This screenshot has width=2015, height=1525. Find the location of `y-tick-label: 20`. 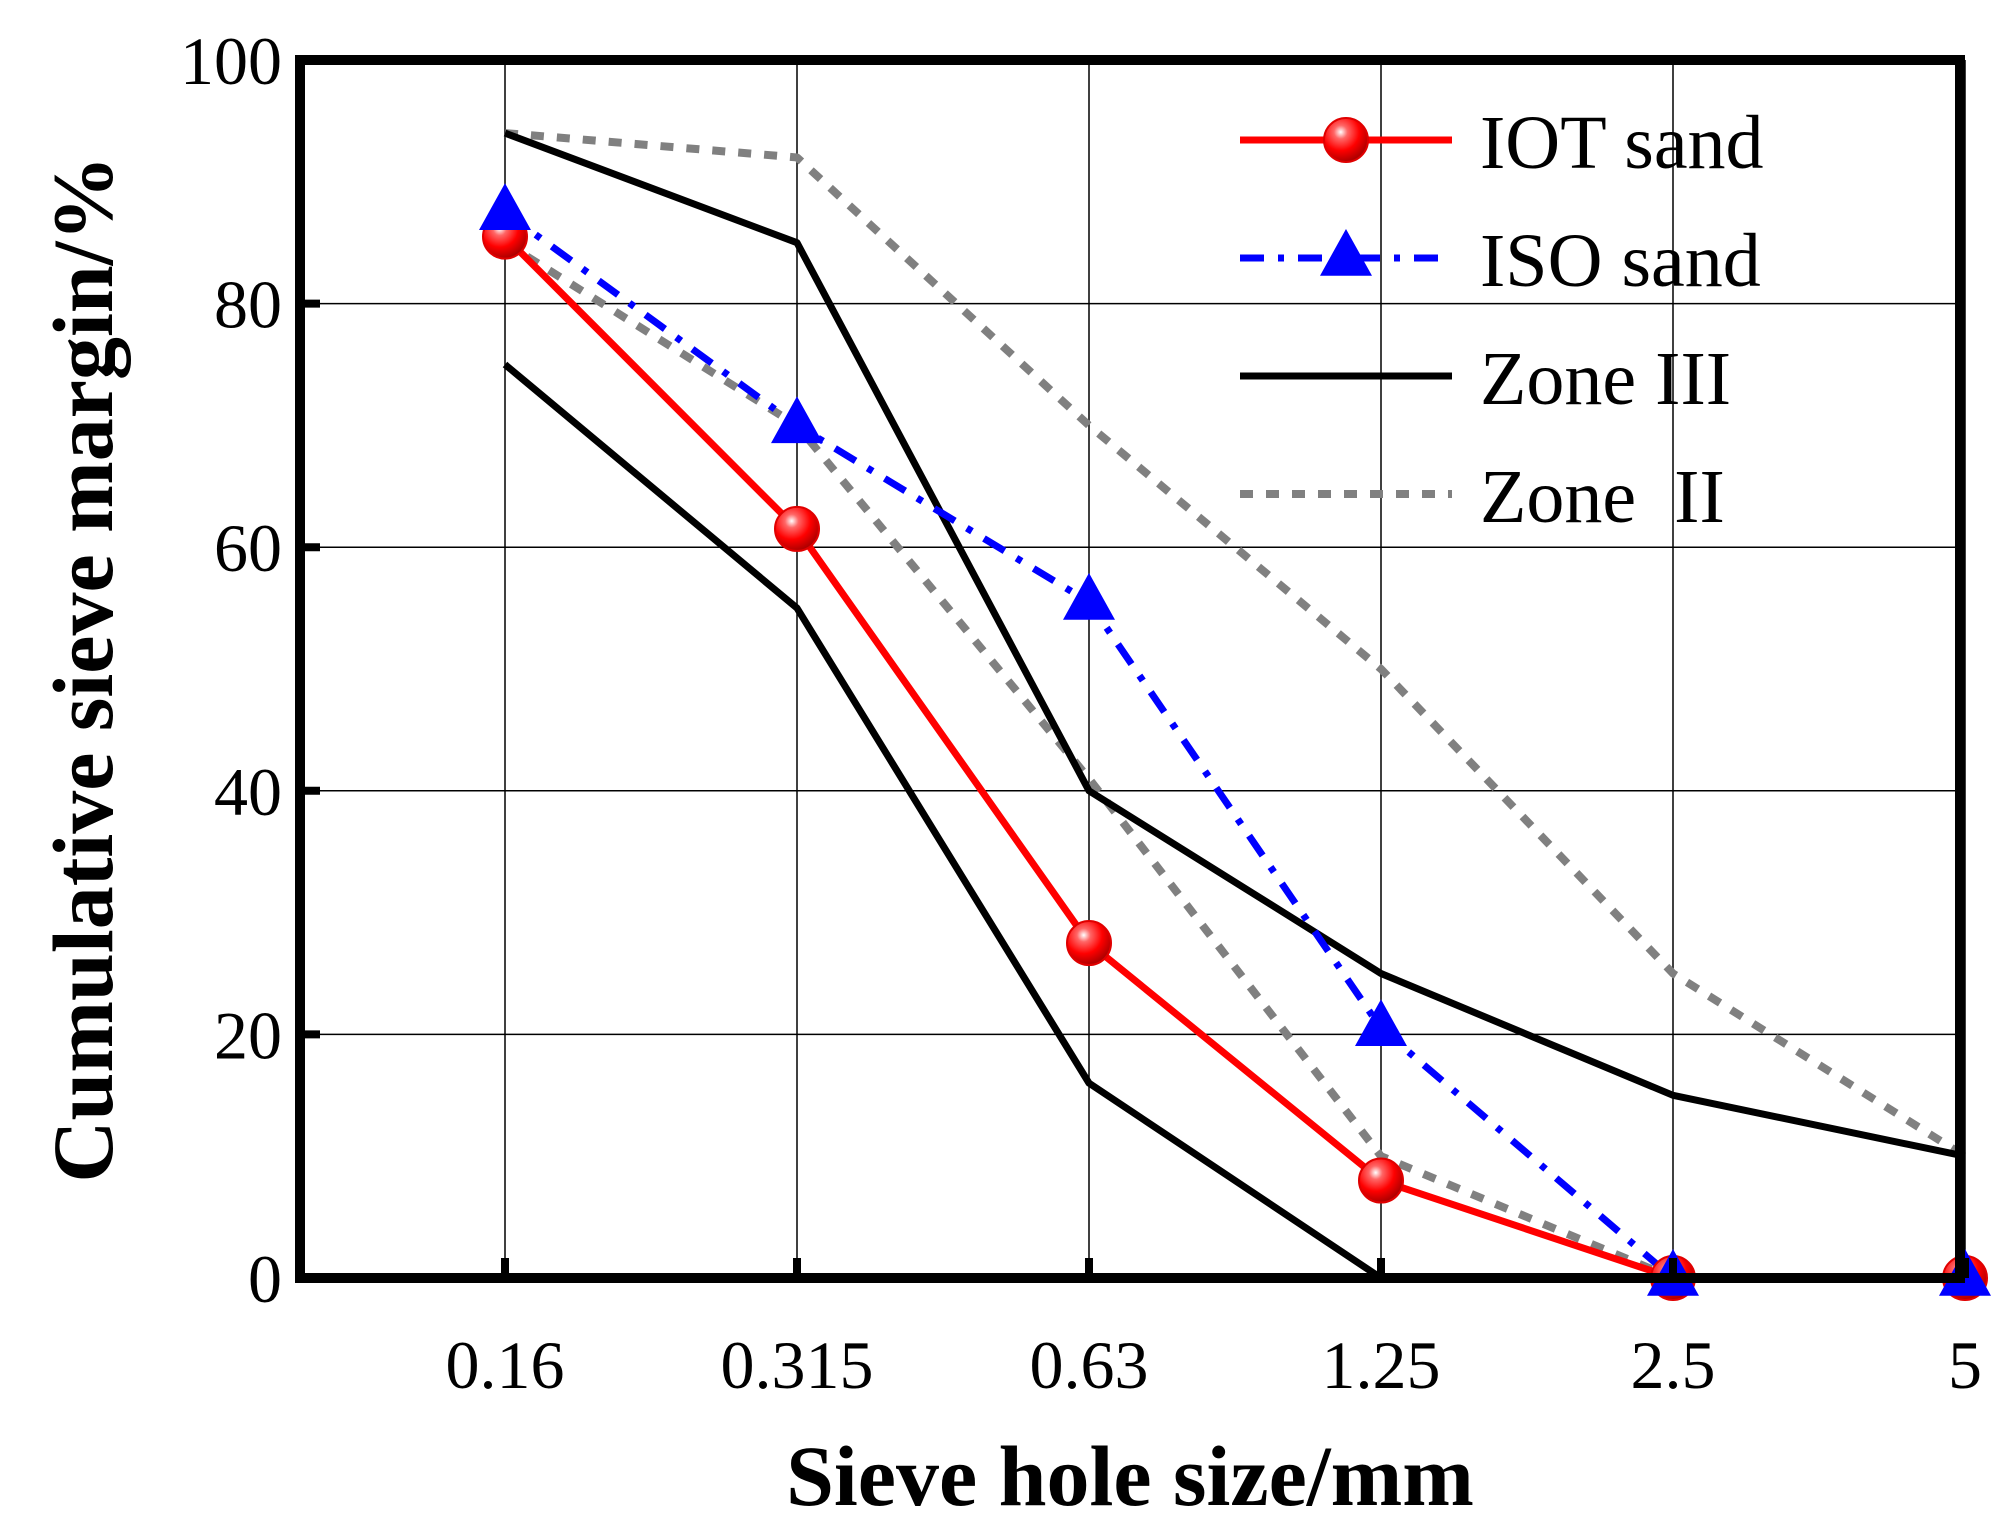

y-tick-label: 20 is located at coordinates (248, 1035).